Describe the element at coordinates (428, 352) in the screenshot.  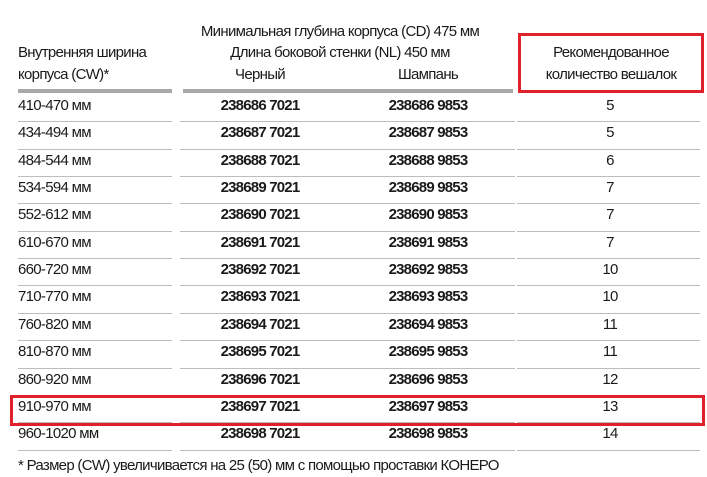
I see `row-champagne-code: 238695 9853` at that location.